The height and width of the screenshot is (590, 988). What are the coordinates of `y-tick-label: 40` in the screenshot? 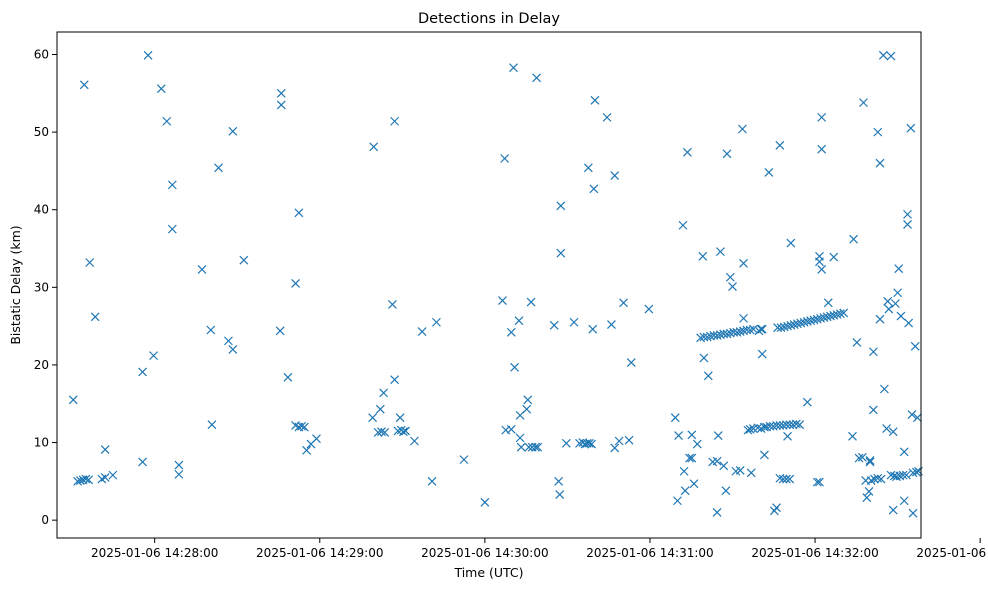 It's located at (41, 210).